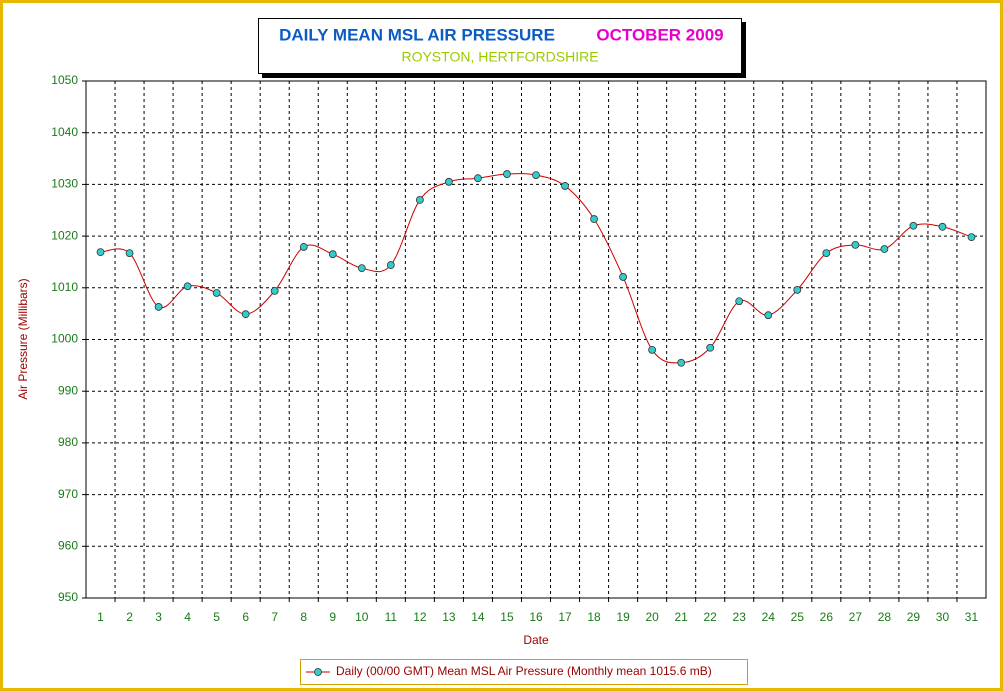  I want to click on x-tick-label: 1, so click(100, 617).